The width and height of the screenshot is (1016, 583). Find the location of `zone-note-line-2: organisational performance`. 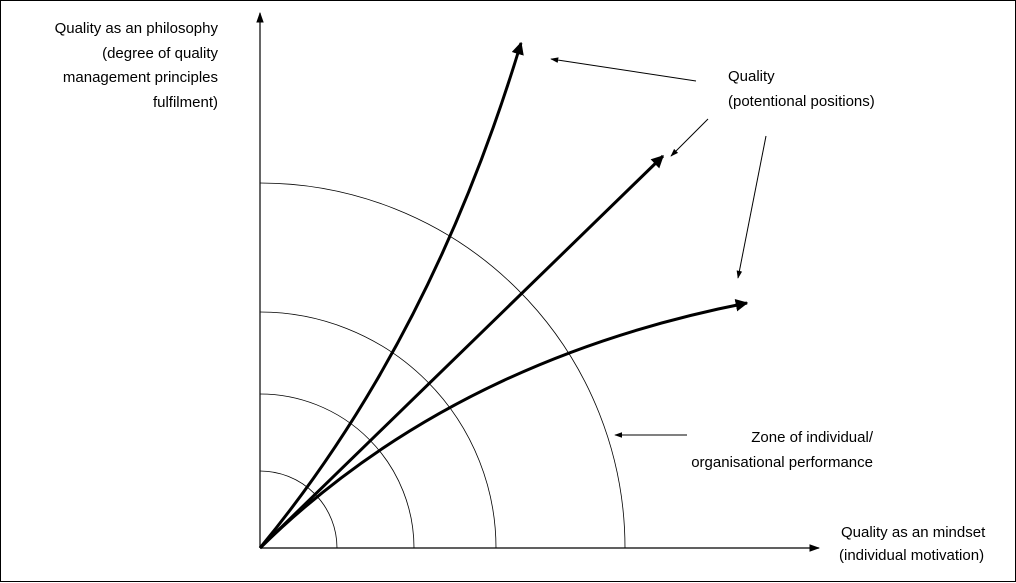

zone-note-line-2: organisational performance is located at coordinates (782, 462).